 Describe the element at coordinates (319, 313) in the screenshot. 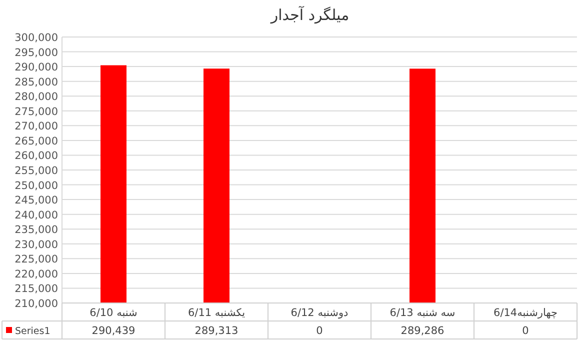

I see `x-tick-label: دوشنبه 6/12` at that location.